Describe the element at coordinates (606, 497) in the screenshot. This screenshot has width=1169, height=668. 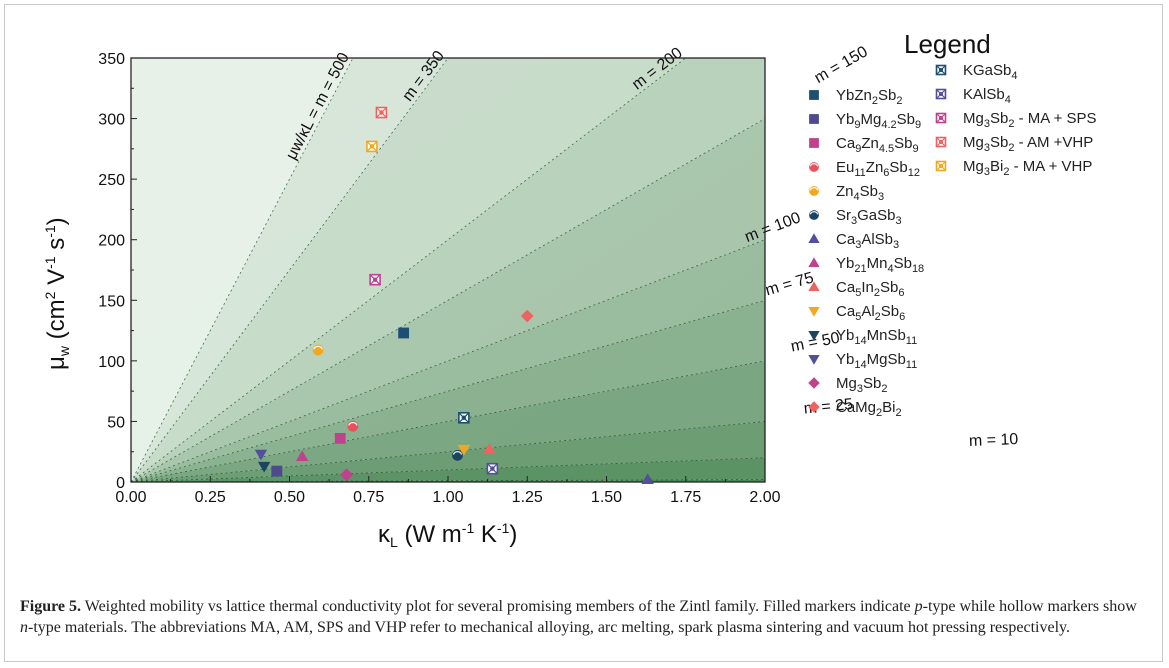
I see `x-tick-label: 1.50` at that location.